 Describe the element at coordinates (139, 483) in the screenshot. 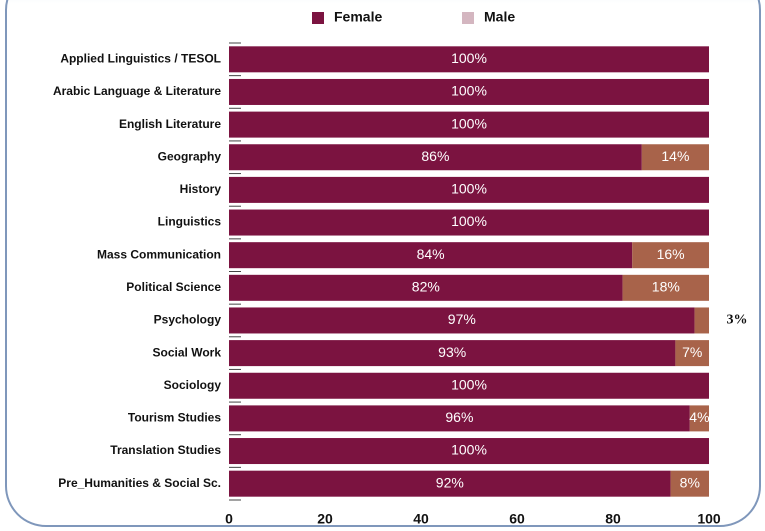

I see `y-tick-label: Pre_Humanities & Social Sc.` at that location.